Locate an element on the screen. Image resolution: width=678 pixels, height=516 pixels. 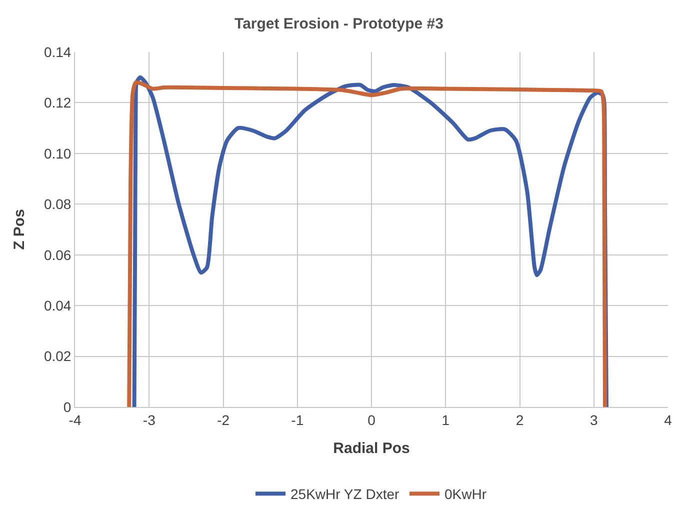
y-tick-label: 0 is located at coordinates (67, 406).